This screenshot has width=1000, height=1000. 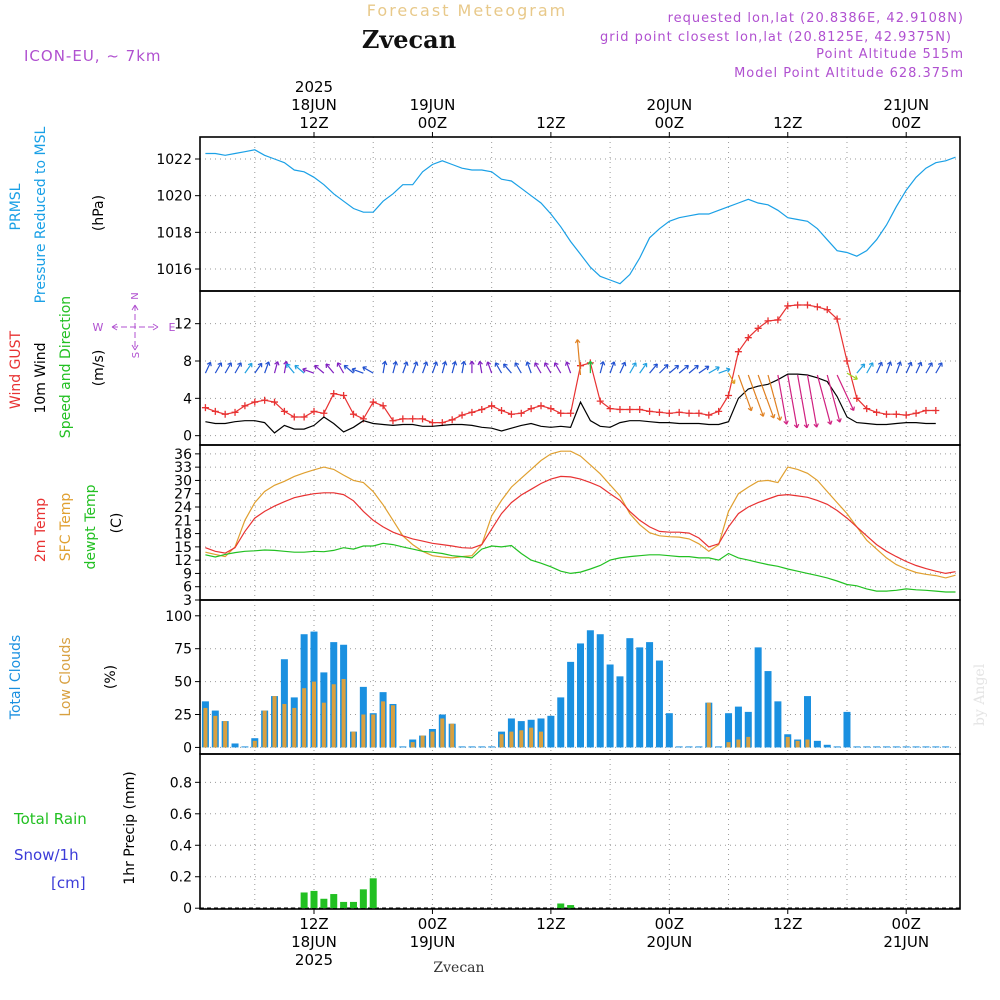 I want to click on temp-tick-label: 21, so click(x=183, y=521).